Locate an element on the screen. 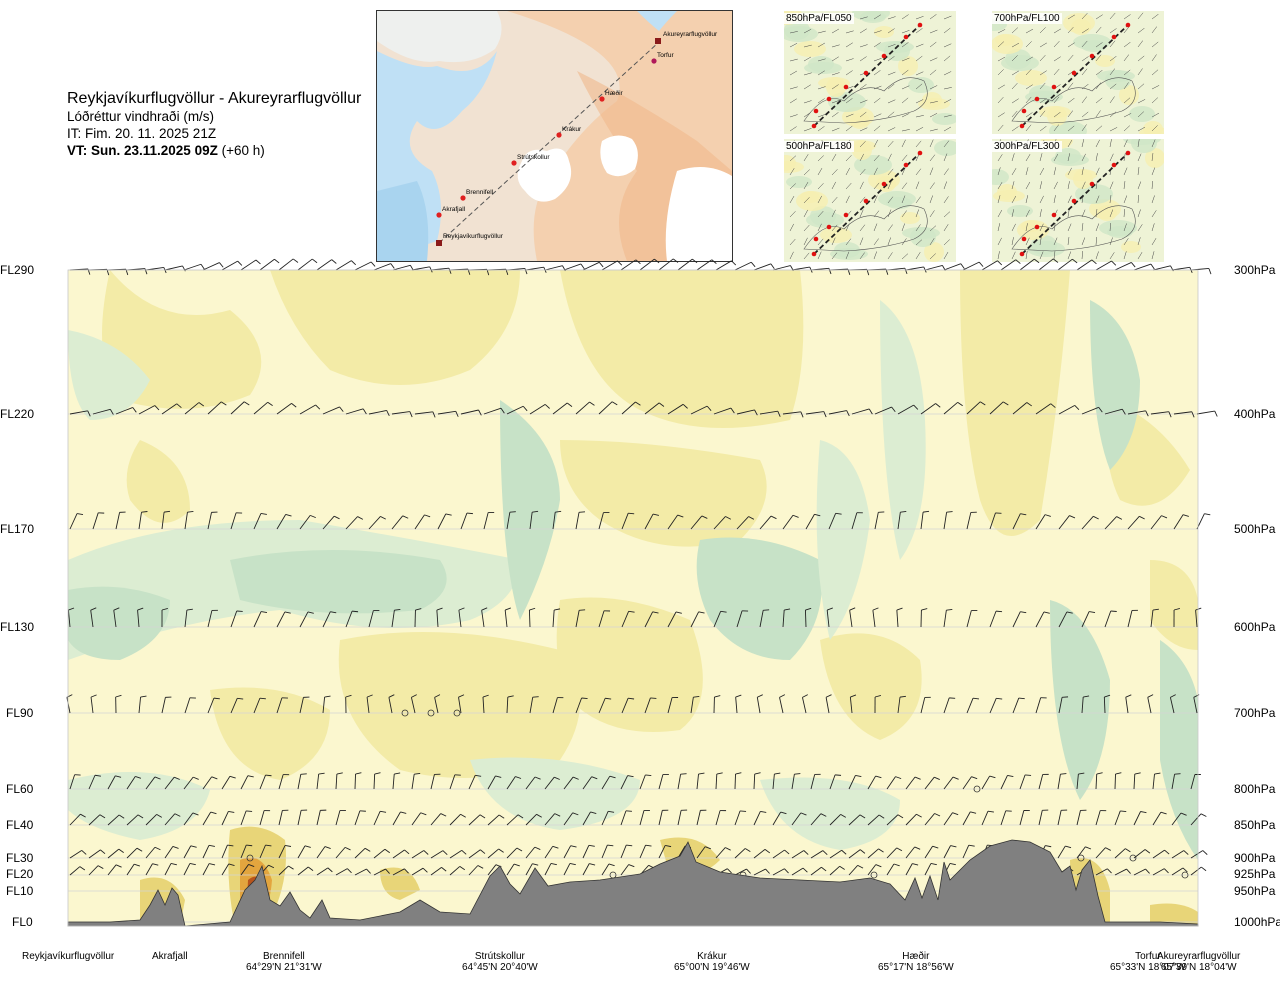  mini-map-700: 700hPa/FL100 is located at coordinates (1078, 72).